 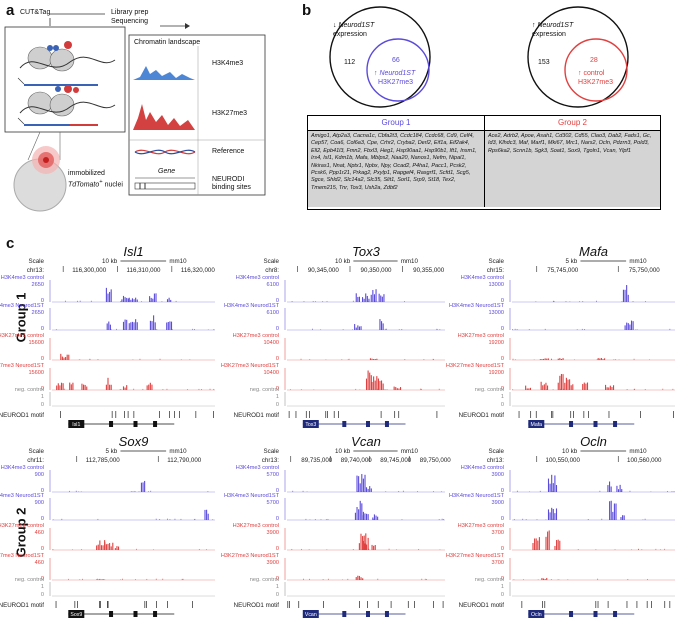 What do you see at coordinates (350, 62) in the screenshot?
I see `venn1-outer-count: 112` at bounding box center [350, 62].